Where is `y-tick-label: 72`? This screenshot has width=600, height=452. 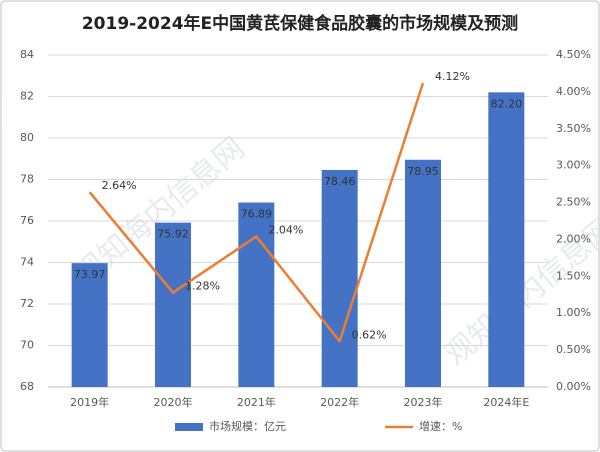 y-tick-label: 72 is located at coordinates (27, 303).